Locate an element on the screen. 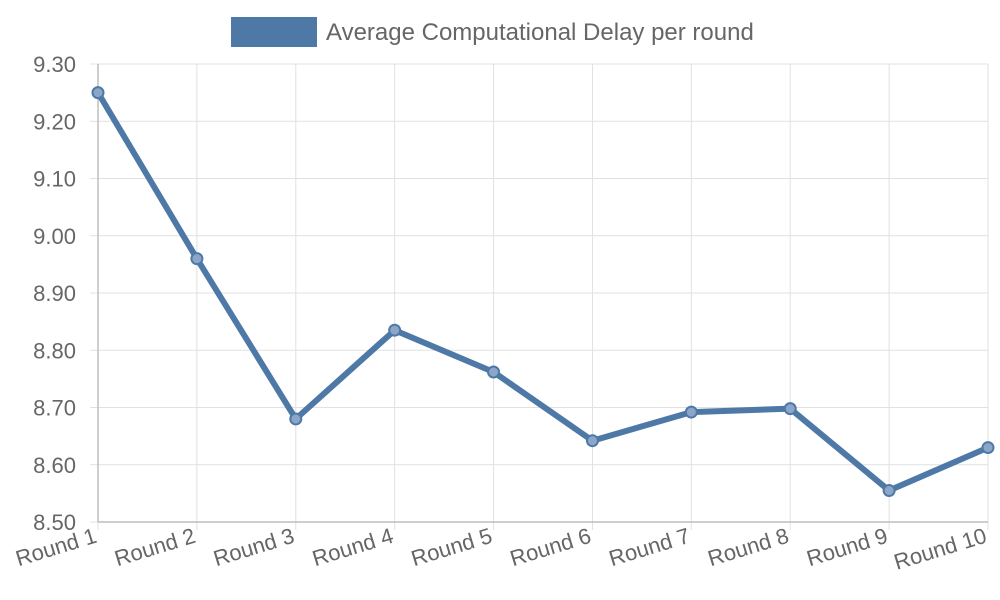  legend-swatch is located at coordinates (274, 32).